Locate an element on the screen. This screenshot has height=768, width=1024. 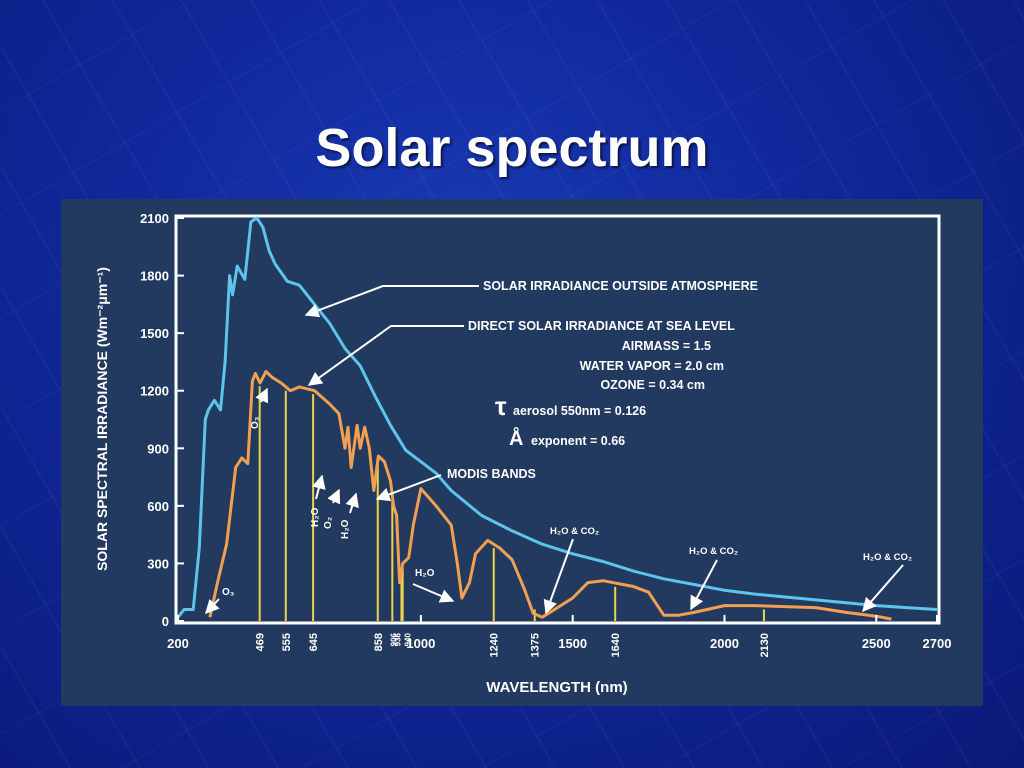
y-tick-label-1800: 1800 is located at coordinates (154, 276).